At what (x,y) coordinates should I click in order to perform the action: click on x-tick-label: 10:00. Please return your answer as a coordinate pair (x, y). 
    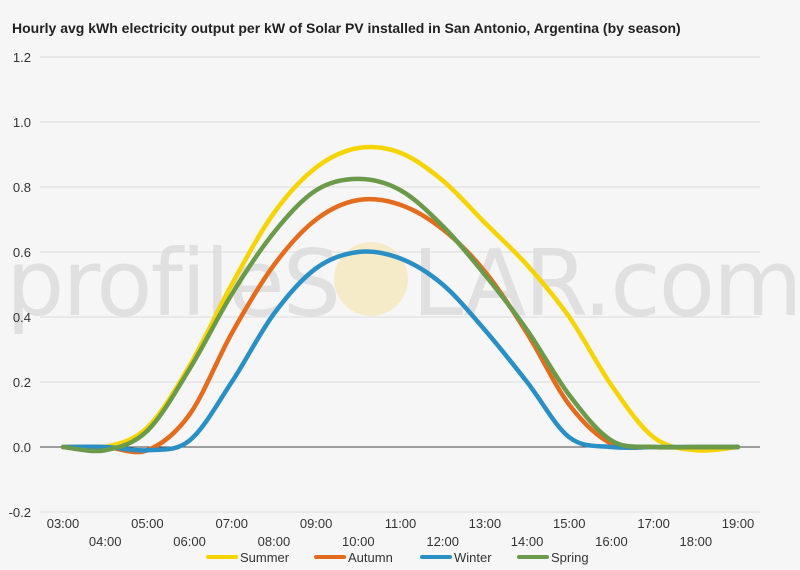
    Looking at the image, I should click on (358, 541).